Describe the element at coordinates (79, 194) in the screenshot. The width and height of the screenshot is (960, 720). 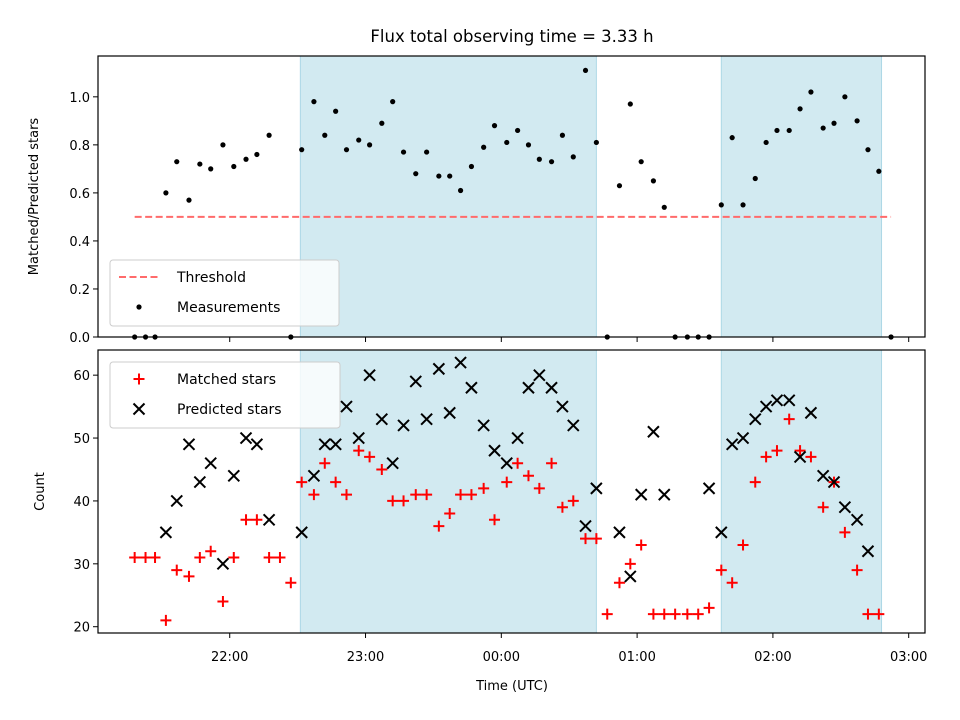
I see `ratio-y-tick-label: 0.6` at that location.